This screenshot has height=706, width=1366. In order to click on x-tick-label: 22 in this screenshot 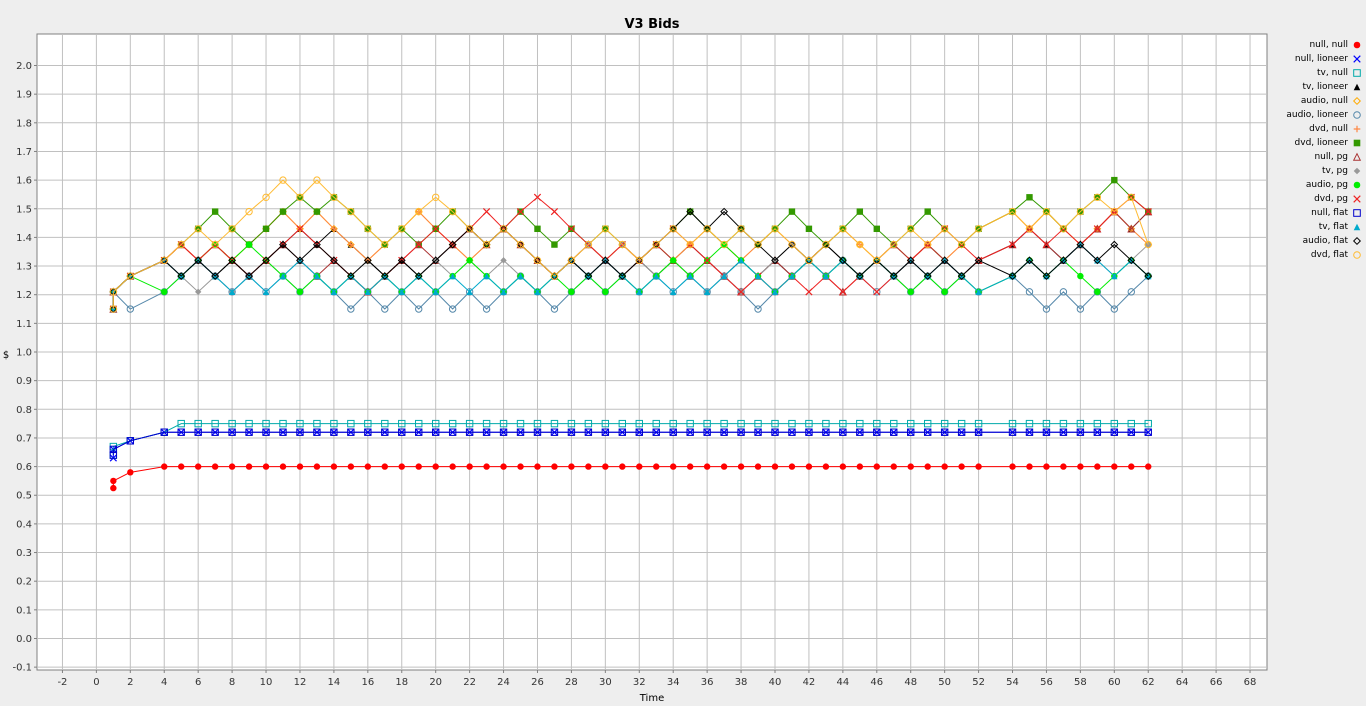, I will do `click(469, 682)`.